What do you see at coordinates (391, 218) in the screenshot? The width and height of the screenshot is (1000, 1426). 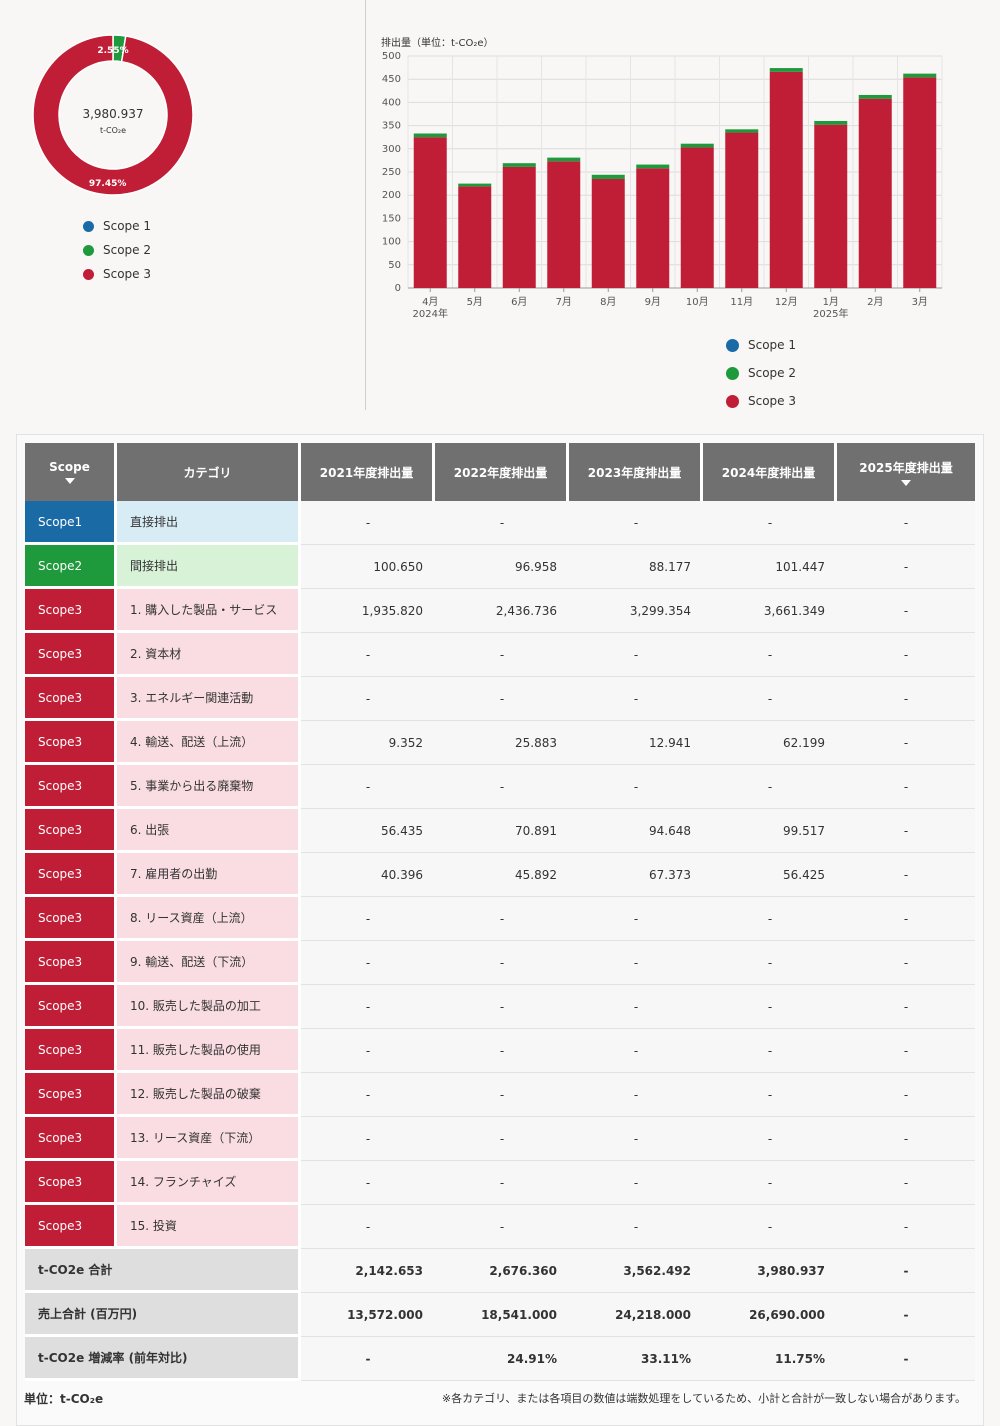 I see `y-tick-label: 150` at bounding box center [391, 218].